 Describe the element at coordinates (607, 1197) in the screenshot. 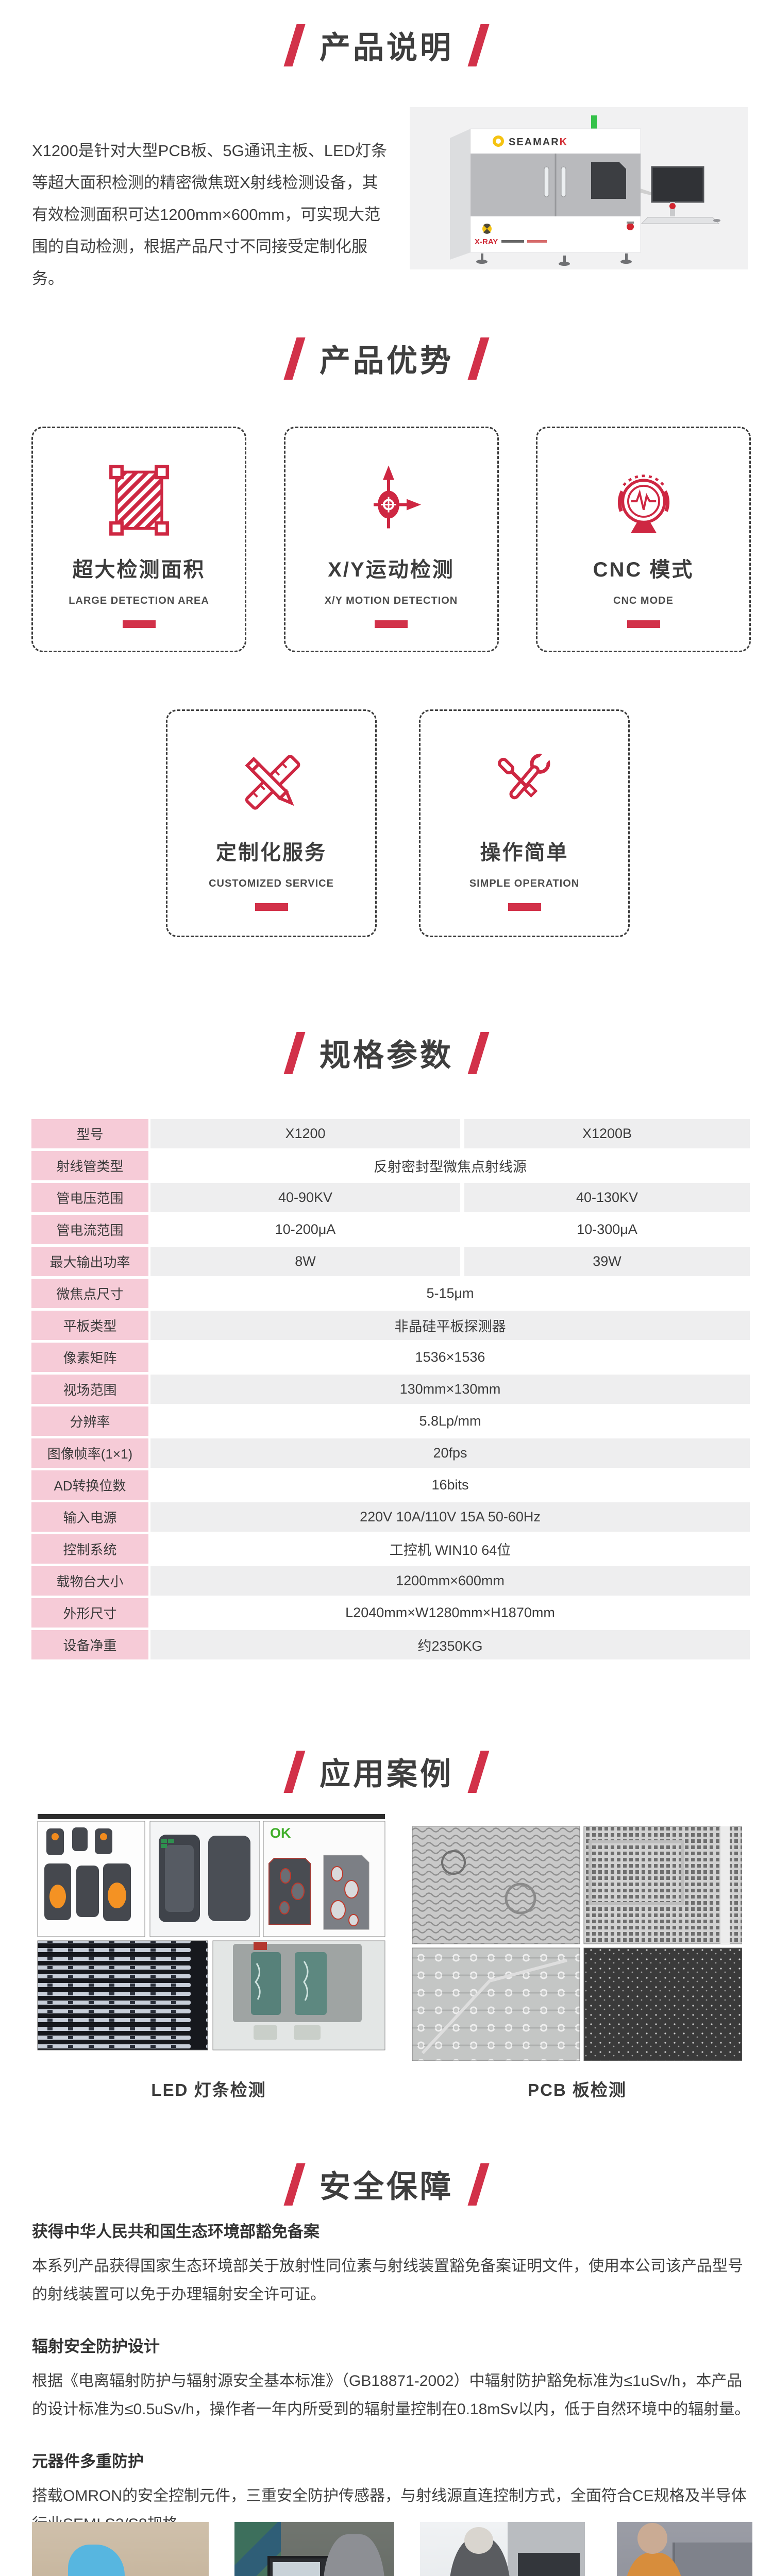

I see `spec-value: 40-130KV` at that location.